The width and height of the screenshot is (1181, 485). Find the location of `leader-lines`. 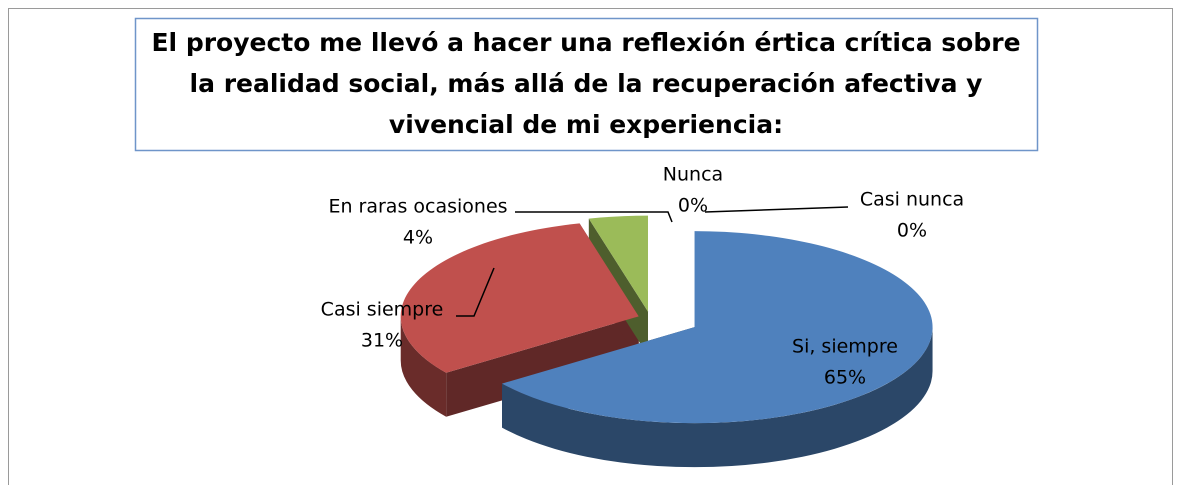

leader-lines is located at coordinates (652, 261).